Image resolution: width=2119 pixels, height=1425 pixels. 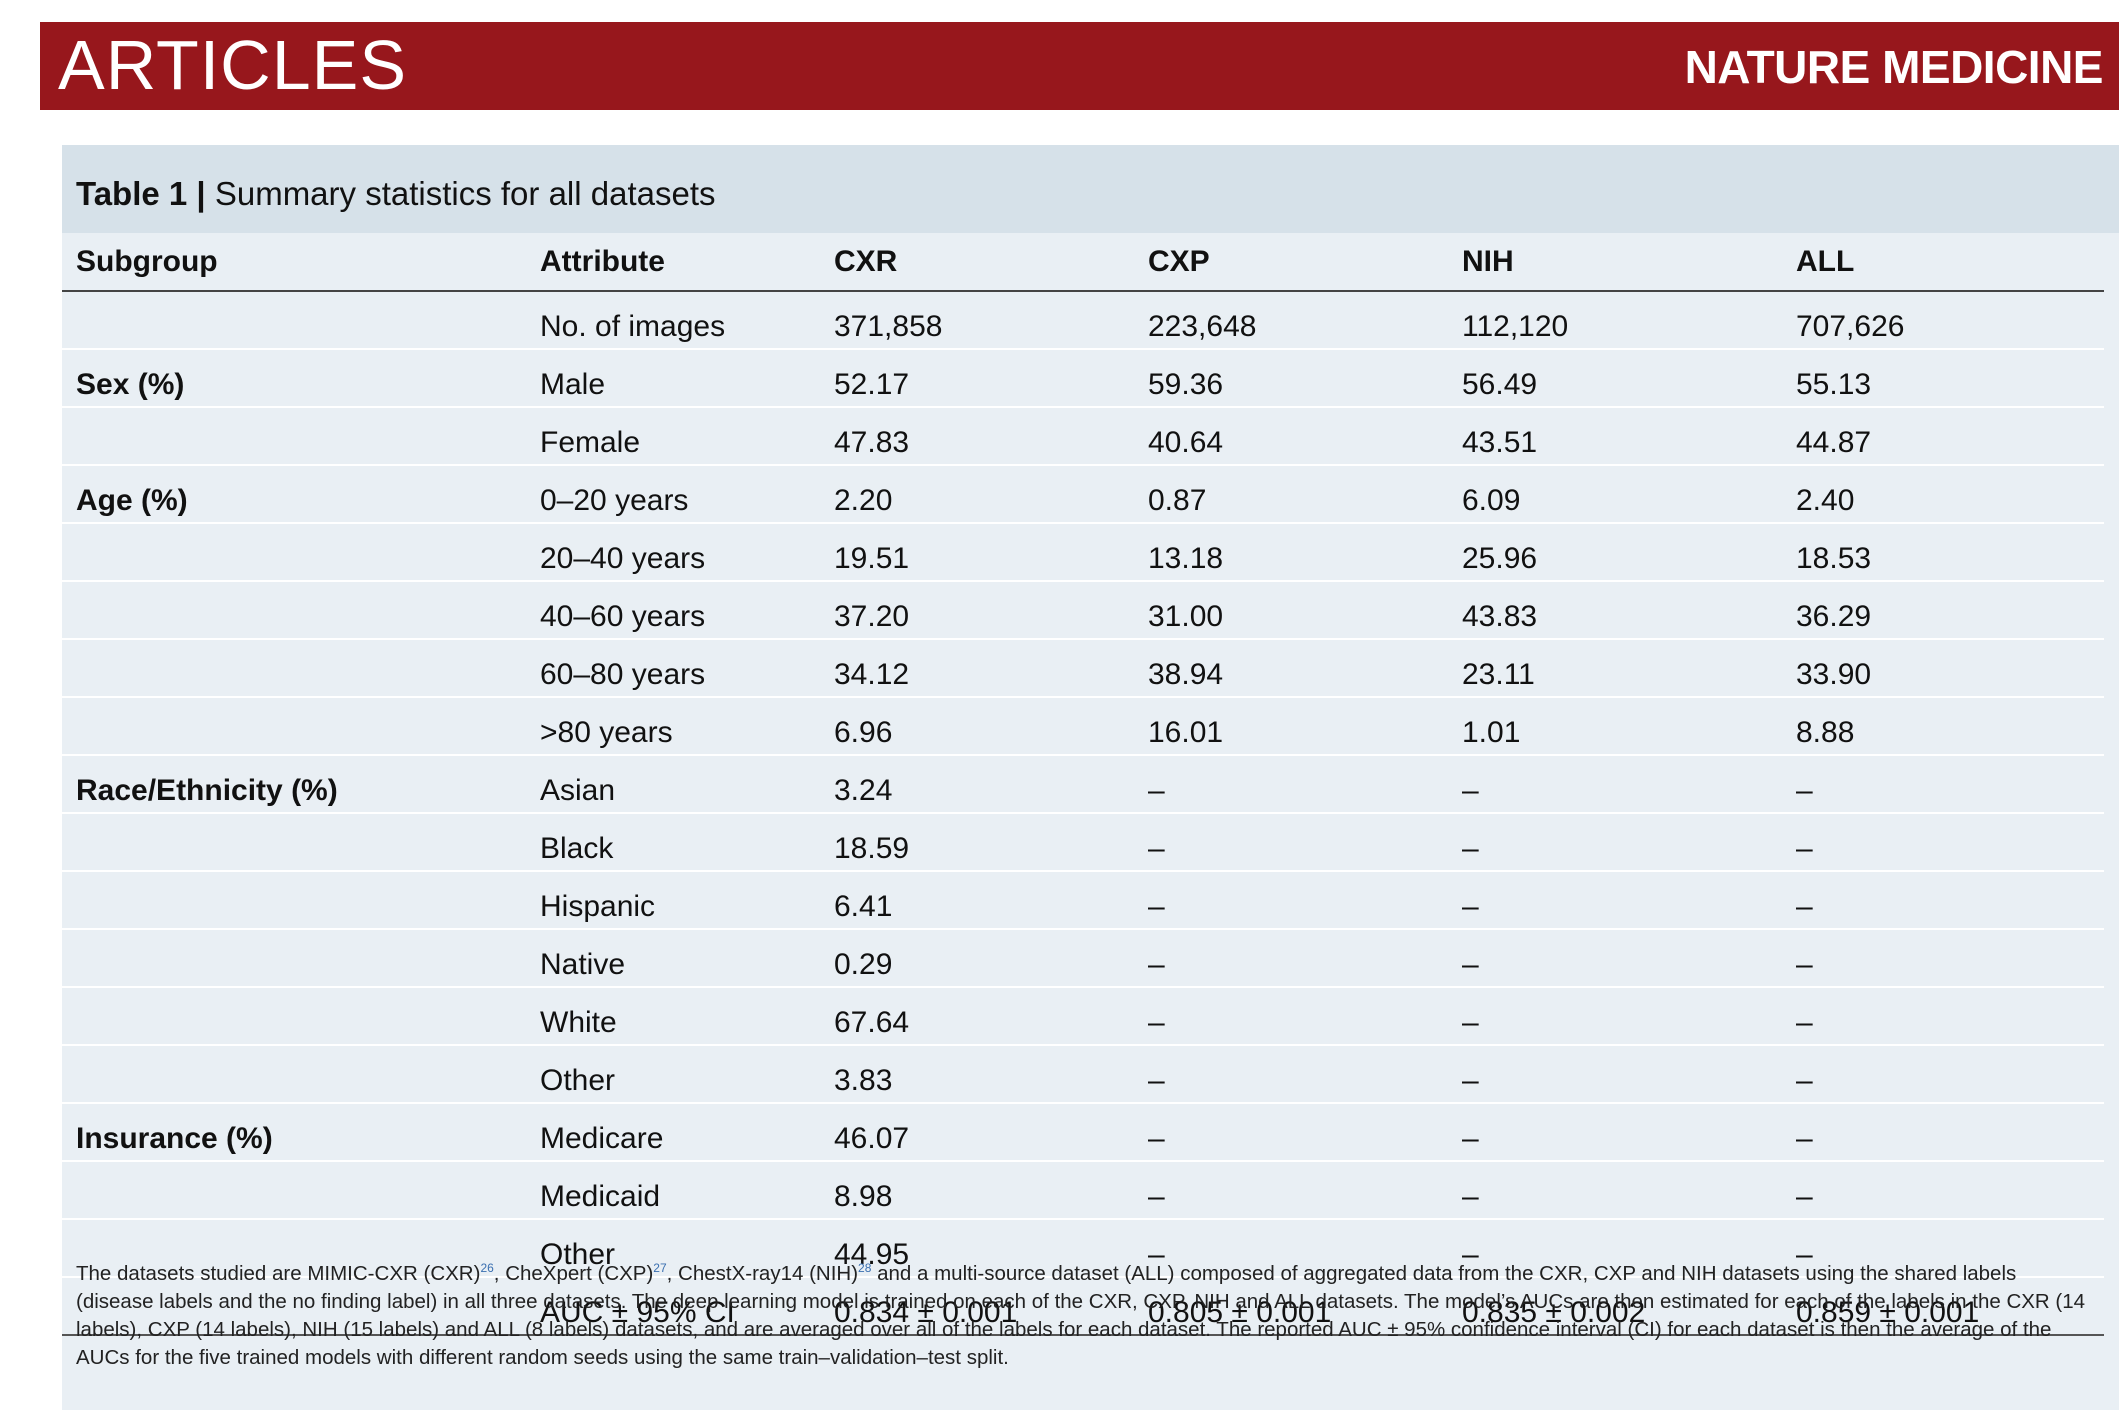 I want to click on cell-subgroup: Insurance (%), so click(x=294, y=1132).